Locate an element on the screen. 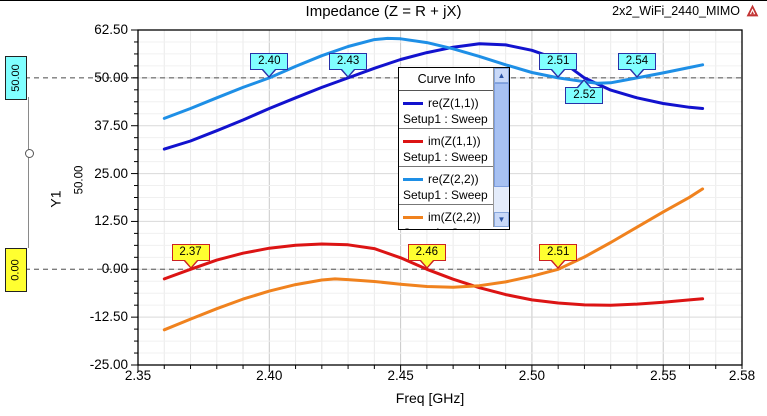 Image resolution: width=767 pixels, height=416 pixels. freq-marker: 2.43 is located at coordinates (348, 65).